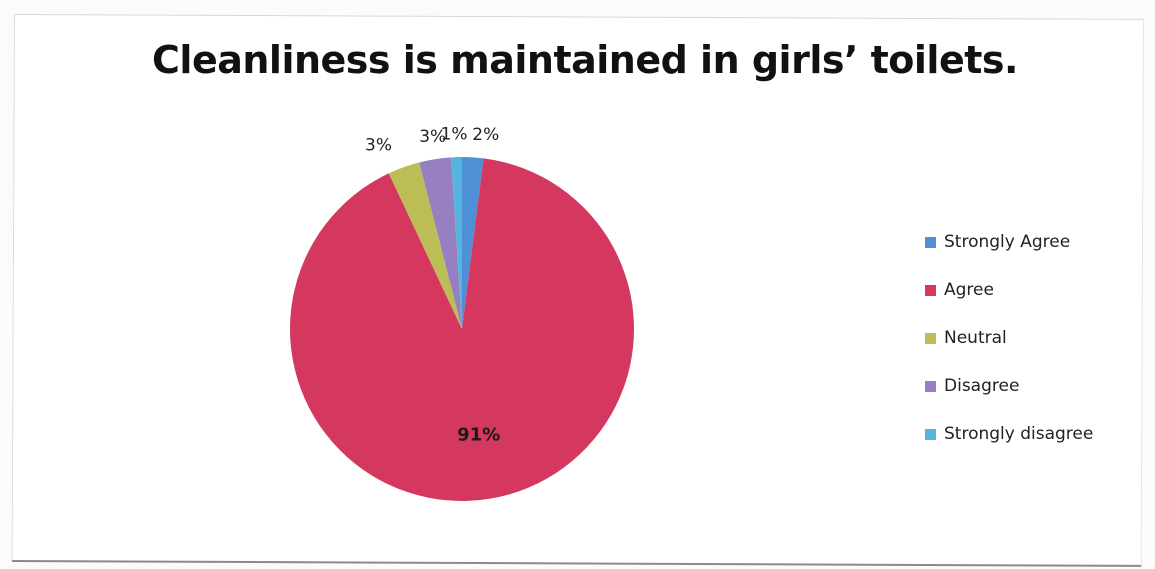  What do you see at coordinates (930, 434) in the screenshot?
I see `legend-swatch-strongly-disagree` at bounding box center [930, 434].